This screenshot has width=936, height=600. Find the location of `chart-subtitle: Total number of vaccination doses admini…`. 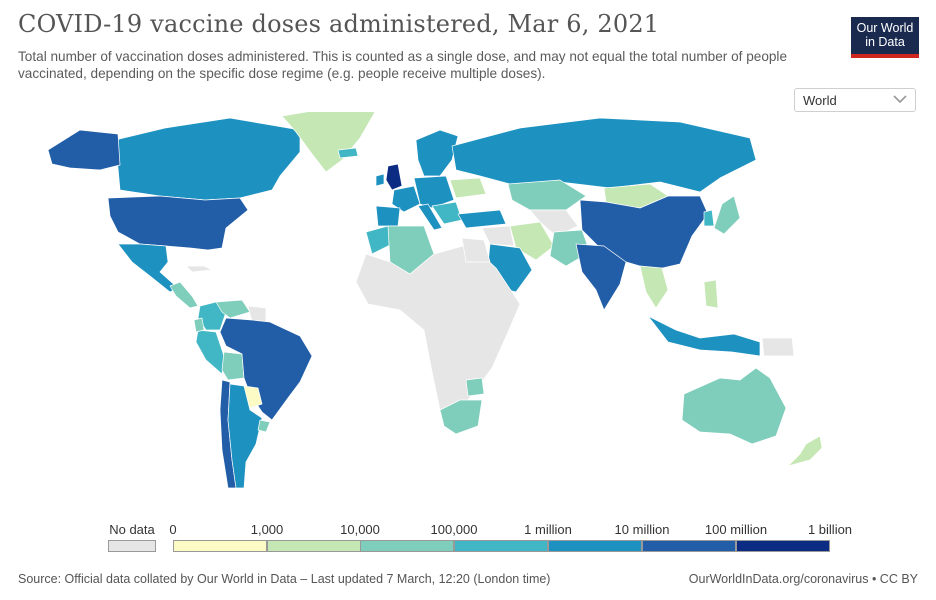

chart-subtitle: Total number of vaccination doses admini… is located at coordinates (403, 65).